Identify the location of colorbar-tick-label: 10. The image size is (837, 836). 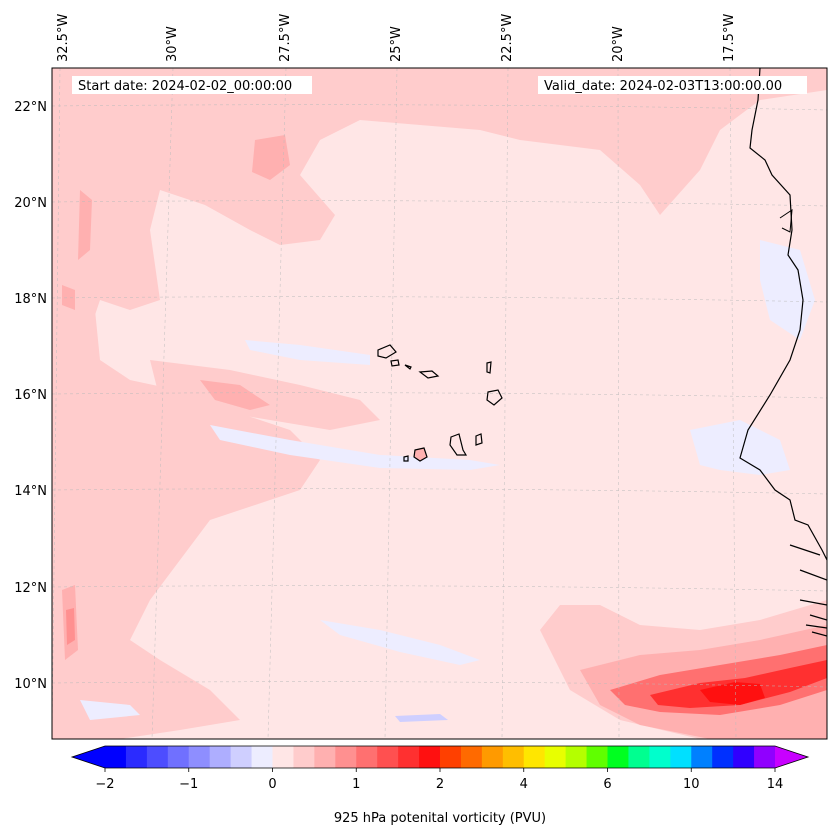
(691, 784).